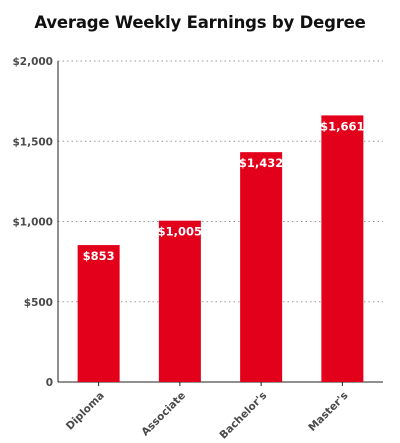  What do you see at coordinates (200, 22) in the screenshot?
I see `chart-title: Average Weekly Earnings by Degree` at bounding box center [200, 22].